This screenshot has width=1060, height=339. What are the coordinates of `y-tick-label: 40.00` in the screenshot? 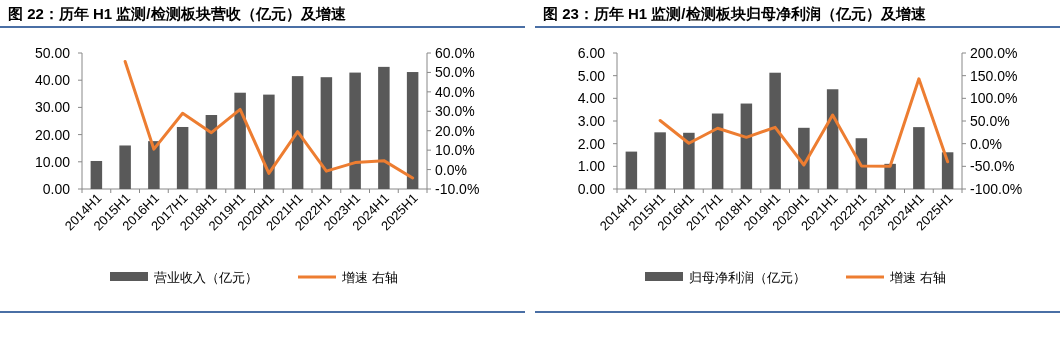 It's located at (52, 80).